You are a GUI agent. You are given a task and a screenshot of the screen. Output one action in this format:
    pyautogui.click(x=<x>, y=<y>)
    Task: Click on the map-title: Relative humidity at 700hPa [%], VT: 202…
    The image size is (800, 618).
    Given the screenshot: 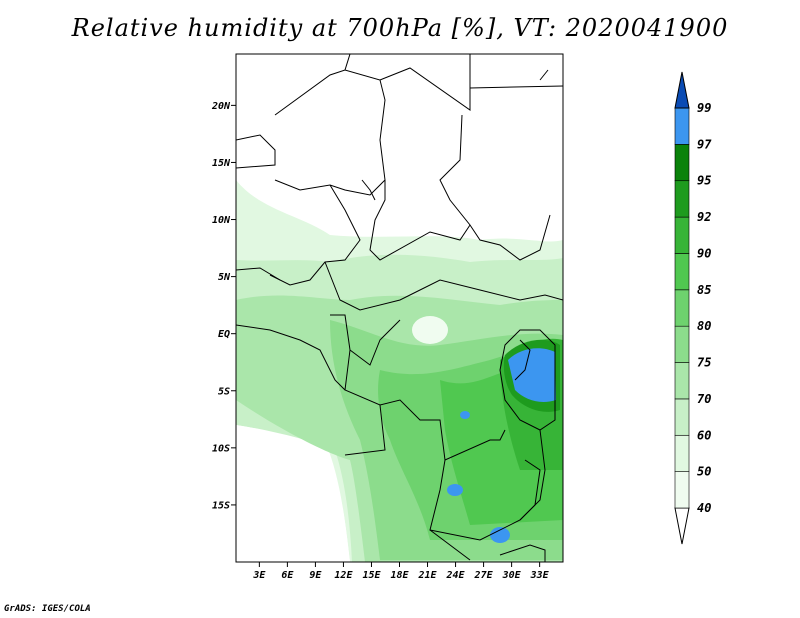 What is the action you would take?
    pyautogui.click(x=400, y=28)
    